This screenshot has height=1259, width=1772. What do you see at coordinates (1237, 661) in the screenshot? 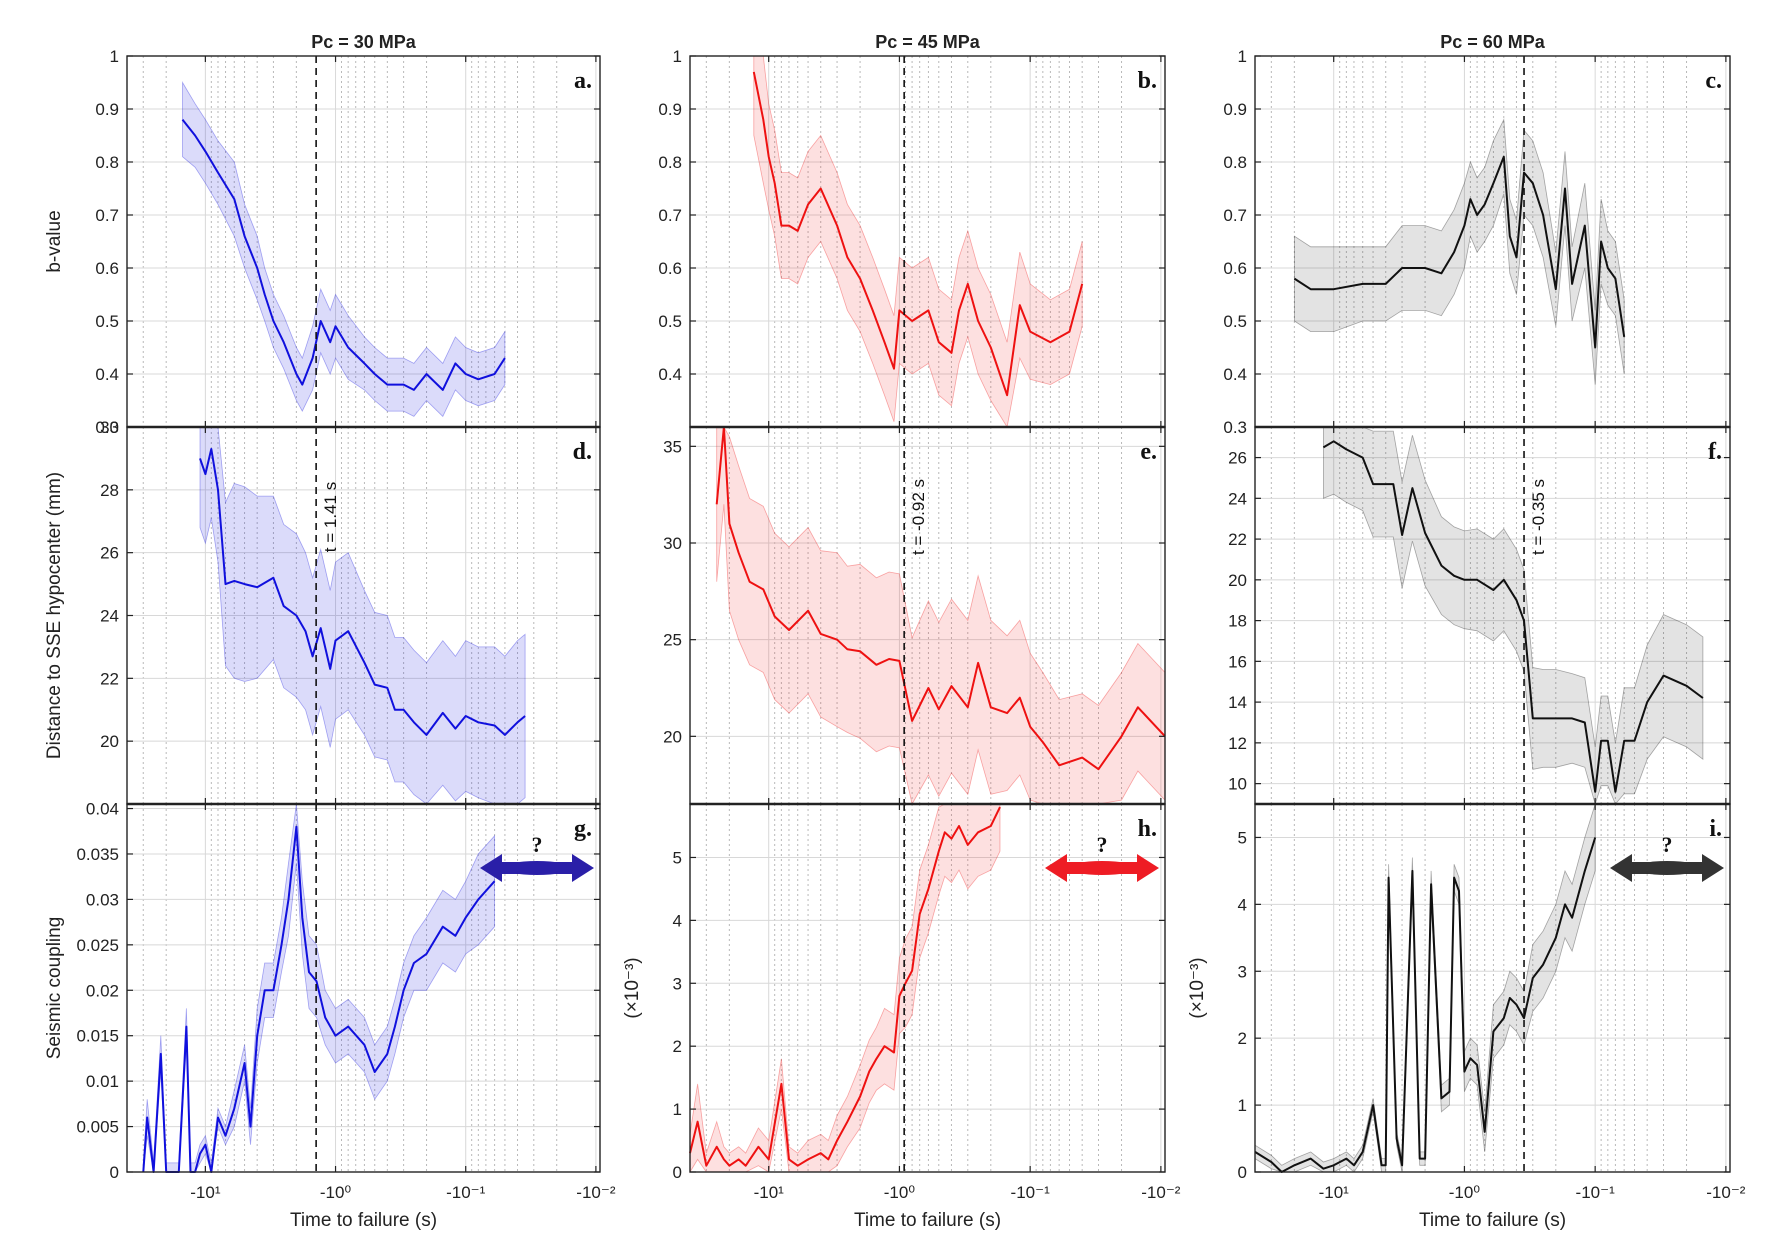
I see `y-tick-label-f: 16` at bounding box center [1237, 661].